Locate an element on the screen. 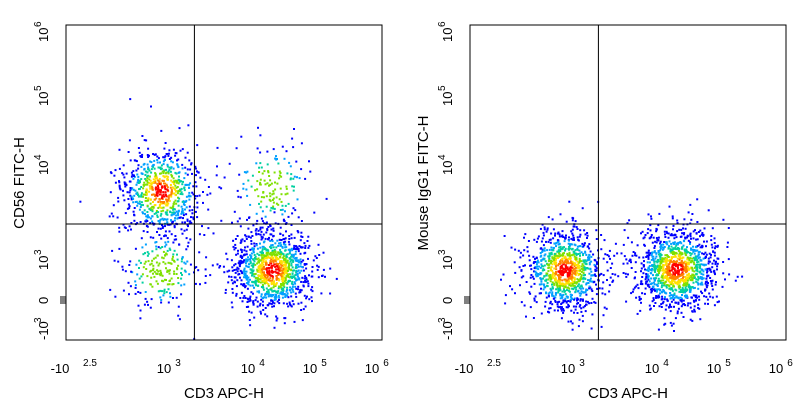 This screenshot has height=408, width=806. x-tick-base: 10 is located at coordinates (714, 368).